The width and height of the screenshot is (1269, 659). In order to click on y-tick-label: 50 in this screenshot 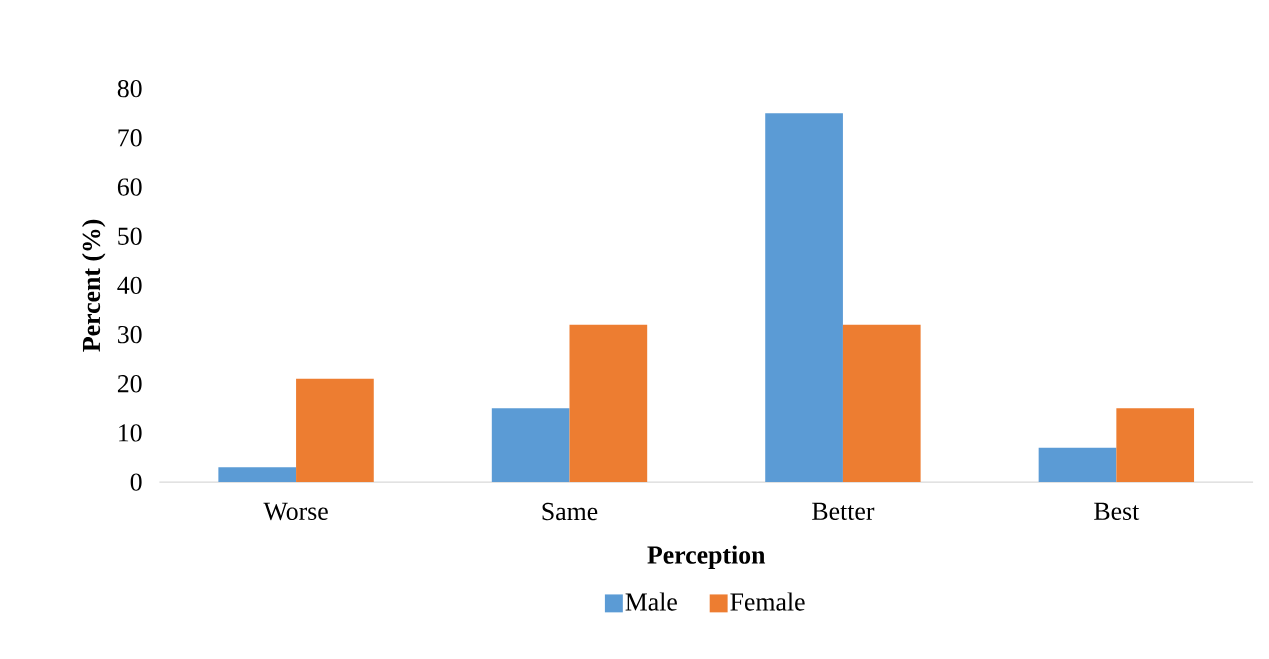, I will do `click(130, 236)`.